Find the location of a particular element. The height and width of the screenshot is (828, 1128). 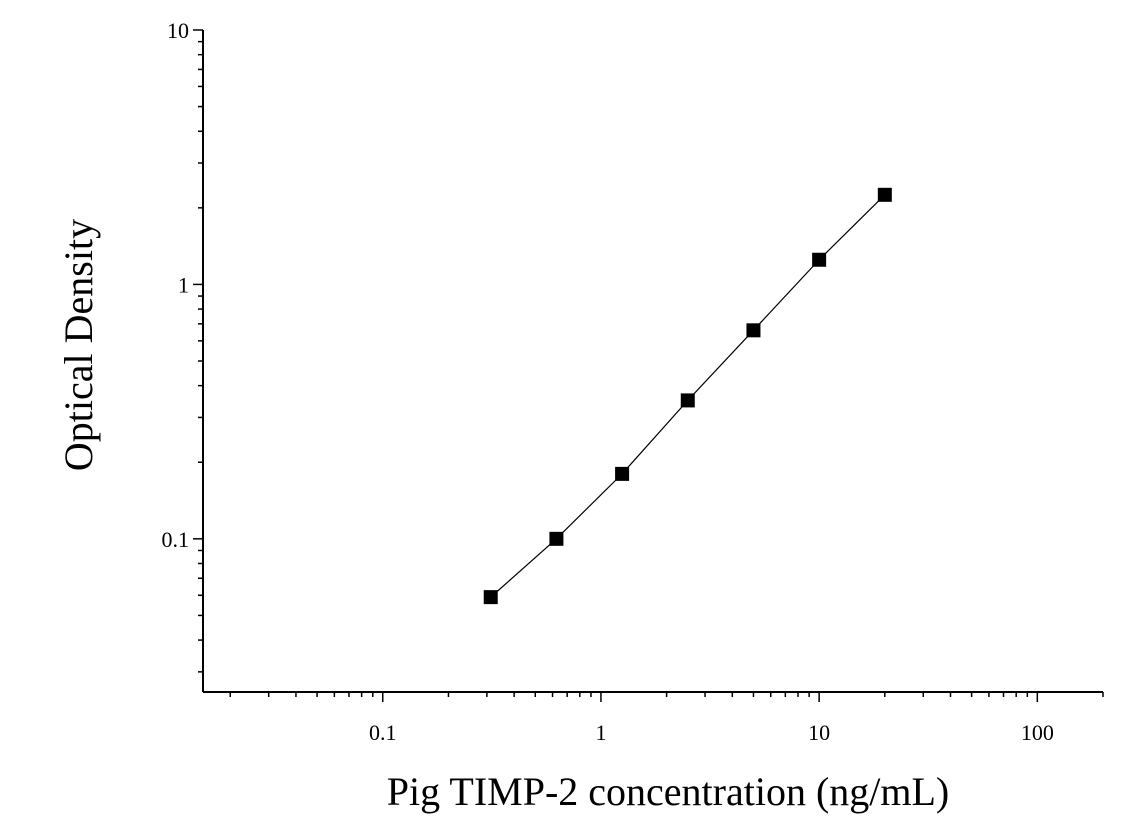

y-tick-label: 1 is located at coordinates (183, 284).